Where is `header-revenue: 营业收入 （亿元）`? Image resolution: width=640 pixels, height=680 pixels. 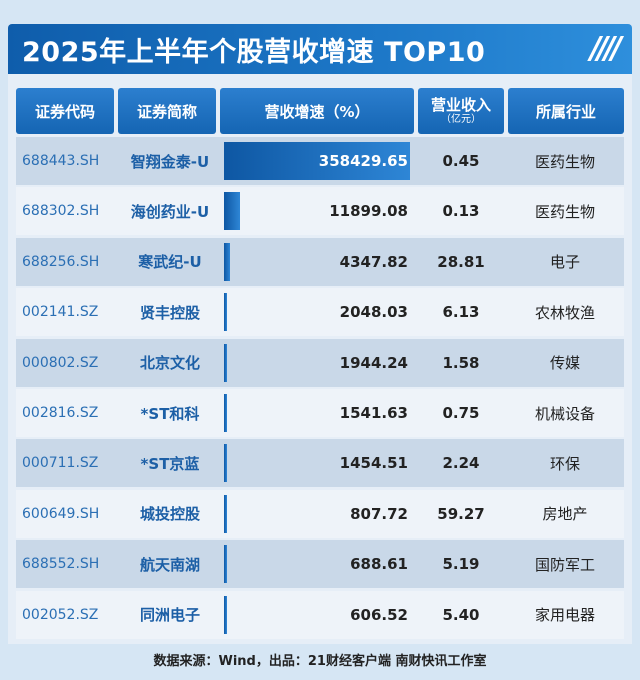 header-revenue: 营业收入 （亿元） is located at coordinates (461, 111).